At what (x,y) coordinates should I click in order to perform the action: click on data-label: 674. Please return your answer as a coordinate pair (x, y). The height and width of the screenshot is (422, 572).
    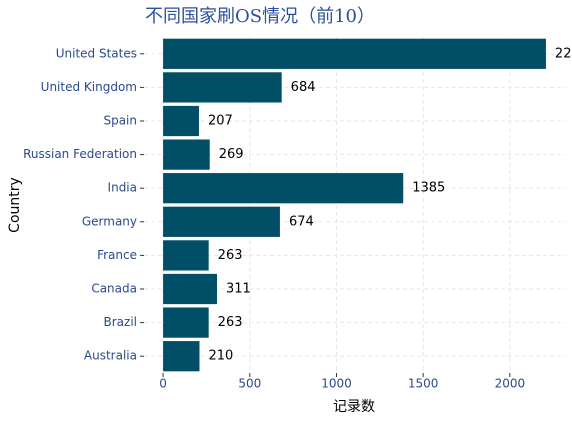
    Looking at the image, I should click on (301, 221).